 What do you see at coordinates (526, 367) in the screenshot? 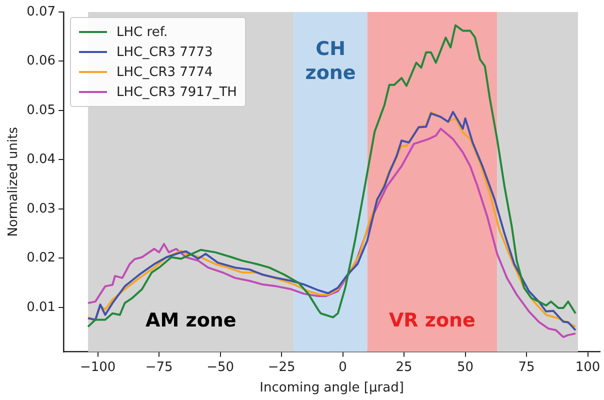
I see `x-tick-label: 75` at bounding box center [526, 367].